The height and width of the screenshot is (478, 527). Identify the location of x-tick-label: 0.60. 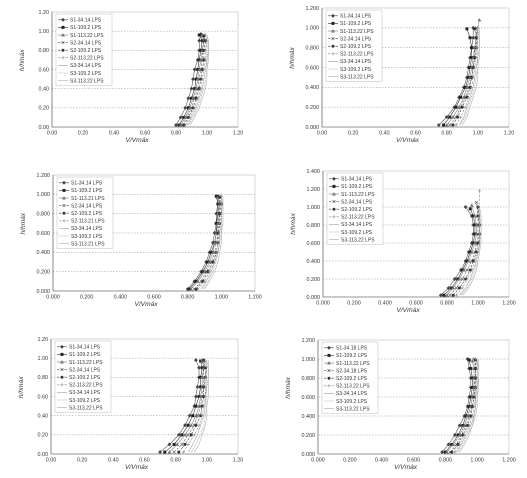
(144, 461).